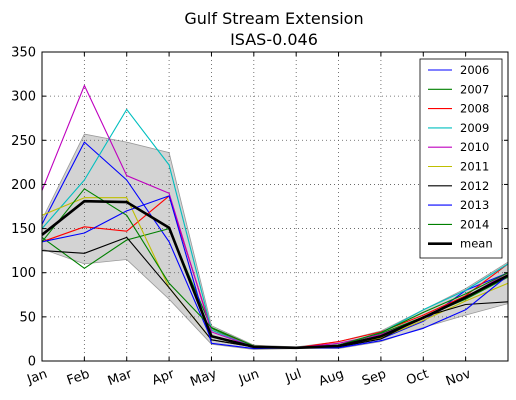 Image resolution: width=516 pixels, height=400 pixels. Describe the element at coordinates (23, 97) in the screenshot. I see `y-tick-label: 300` at that location.